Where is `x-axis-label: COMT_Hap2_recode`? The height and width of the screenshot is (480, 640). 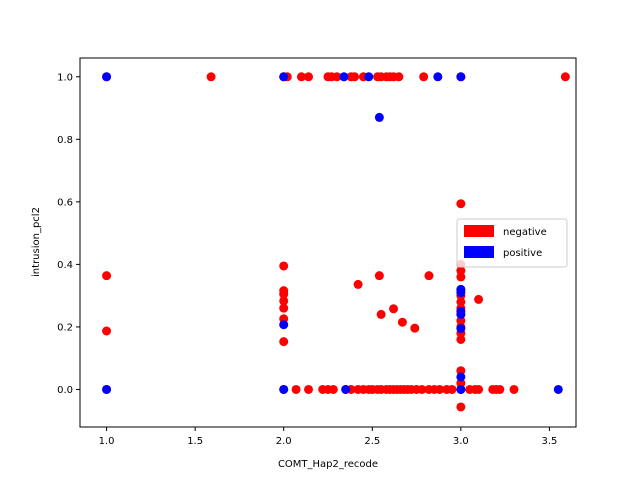 x-axis-label: COMT_Hap2_recode is located at coordinates (328, 464).